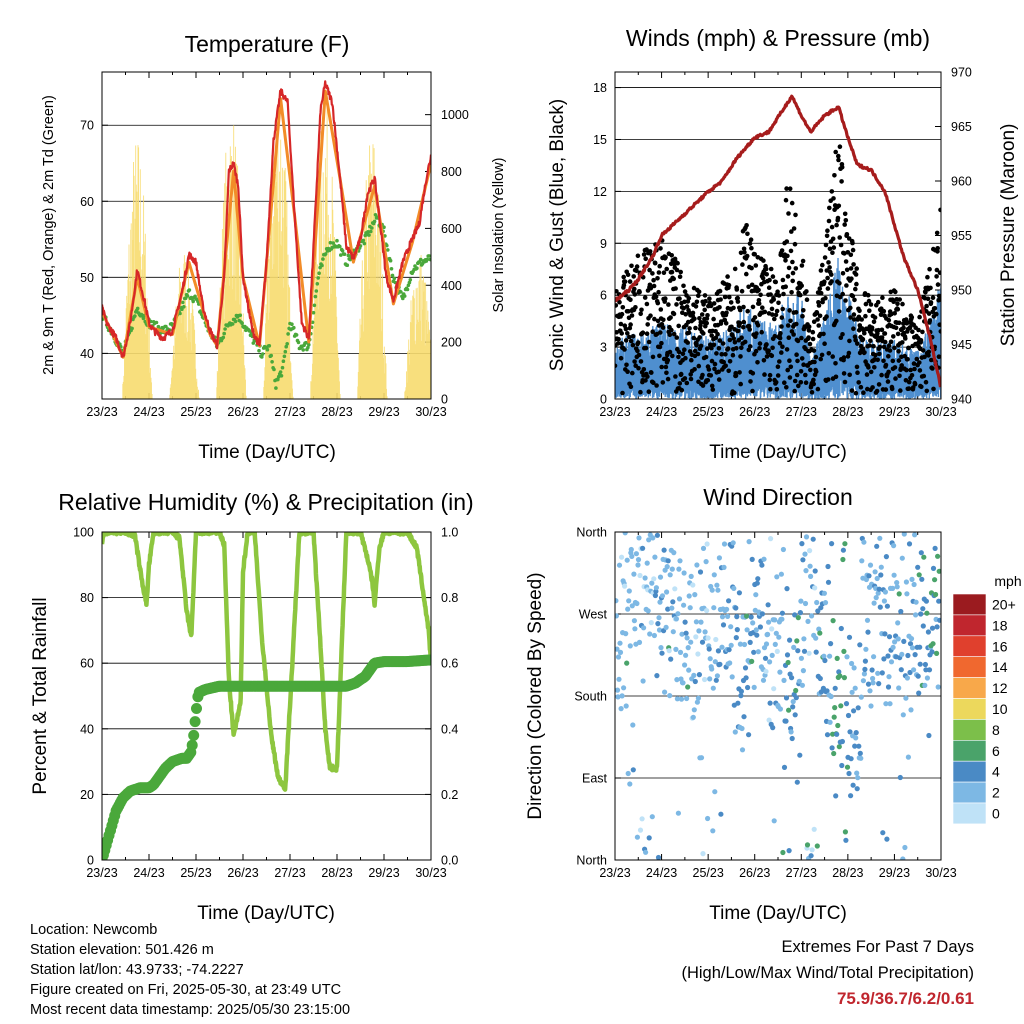 This screenshot has height=1024, width=1024. I want to click on rh-y2tick-label: 0.8, so click(449, 598).